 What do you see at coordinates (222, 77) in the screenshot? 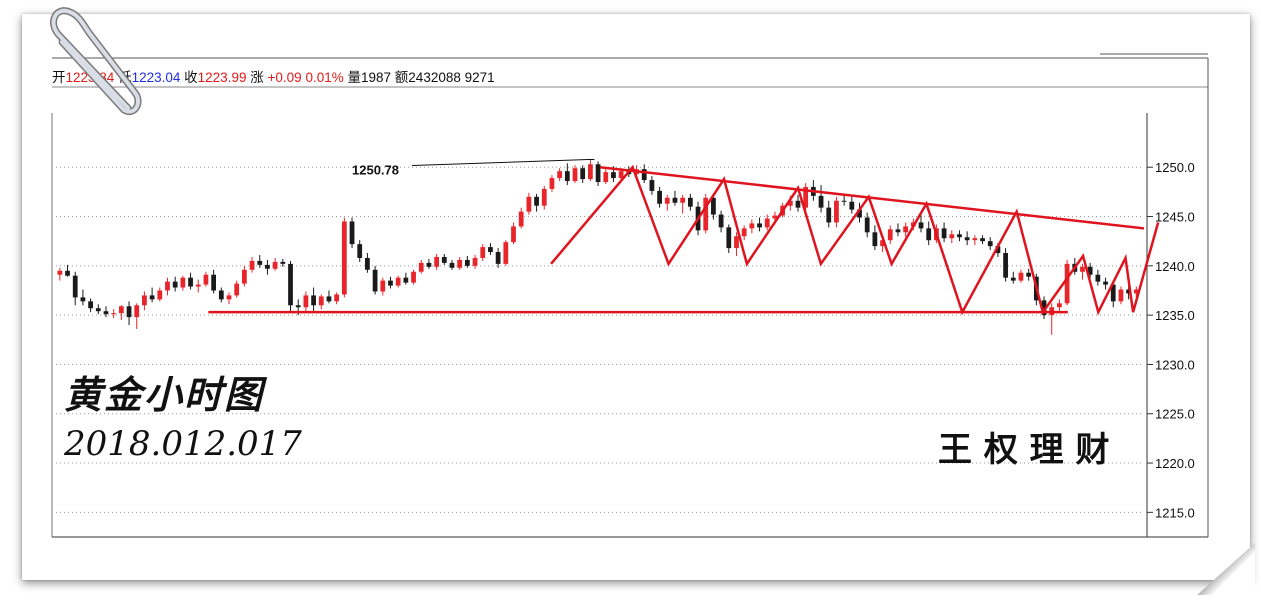
I see `close-value: 1223.99` at bounding box center [222, 77].